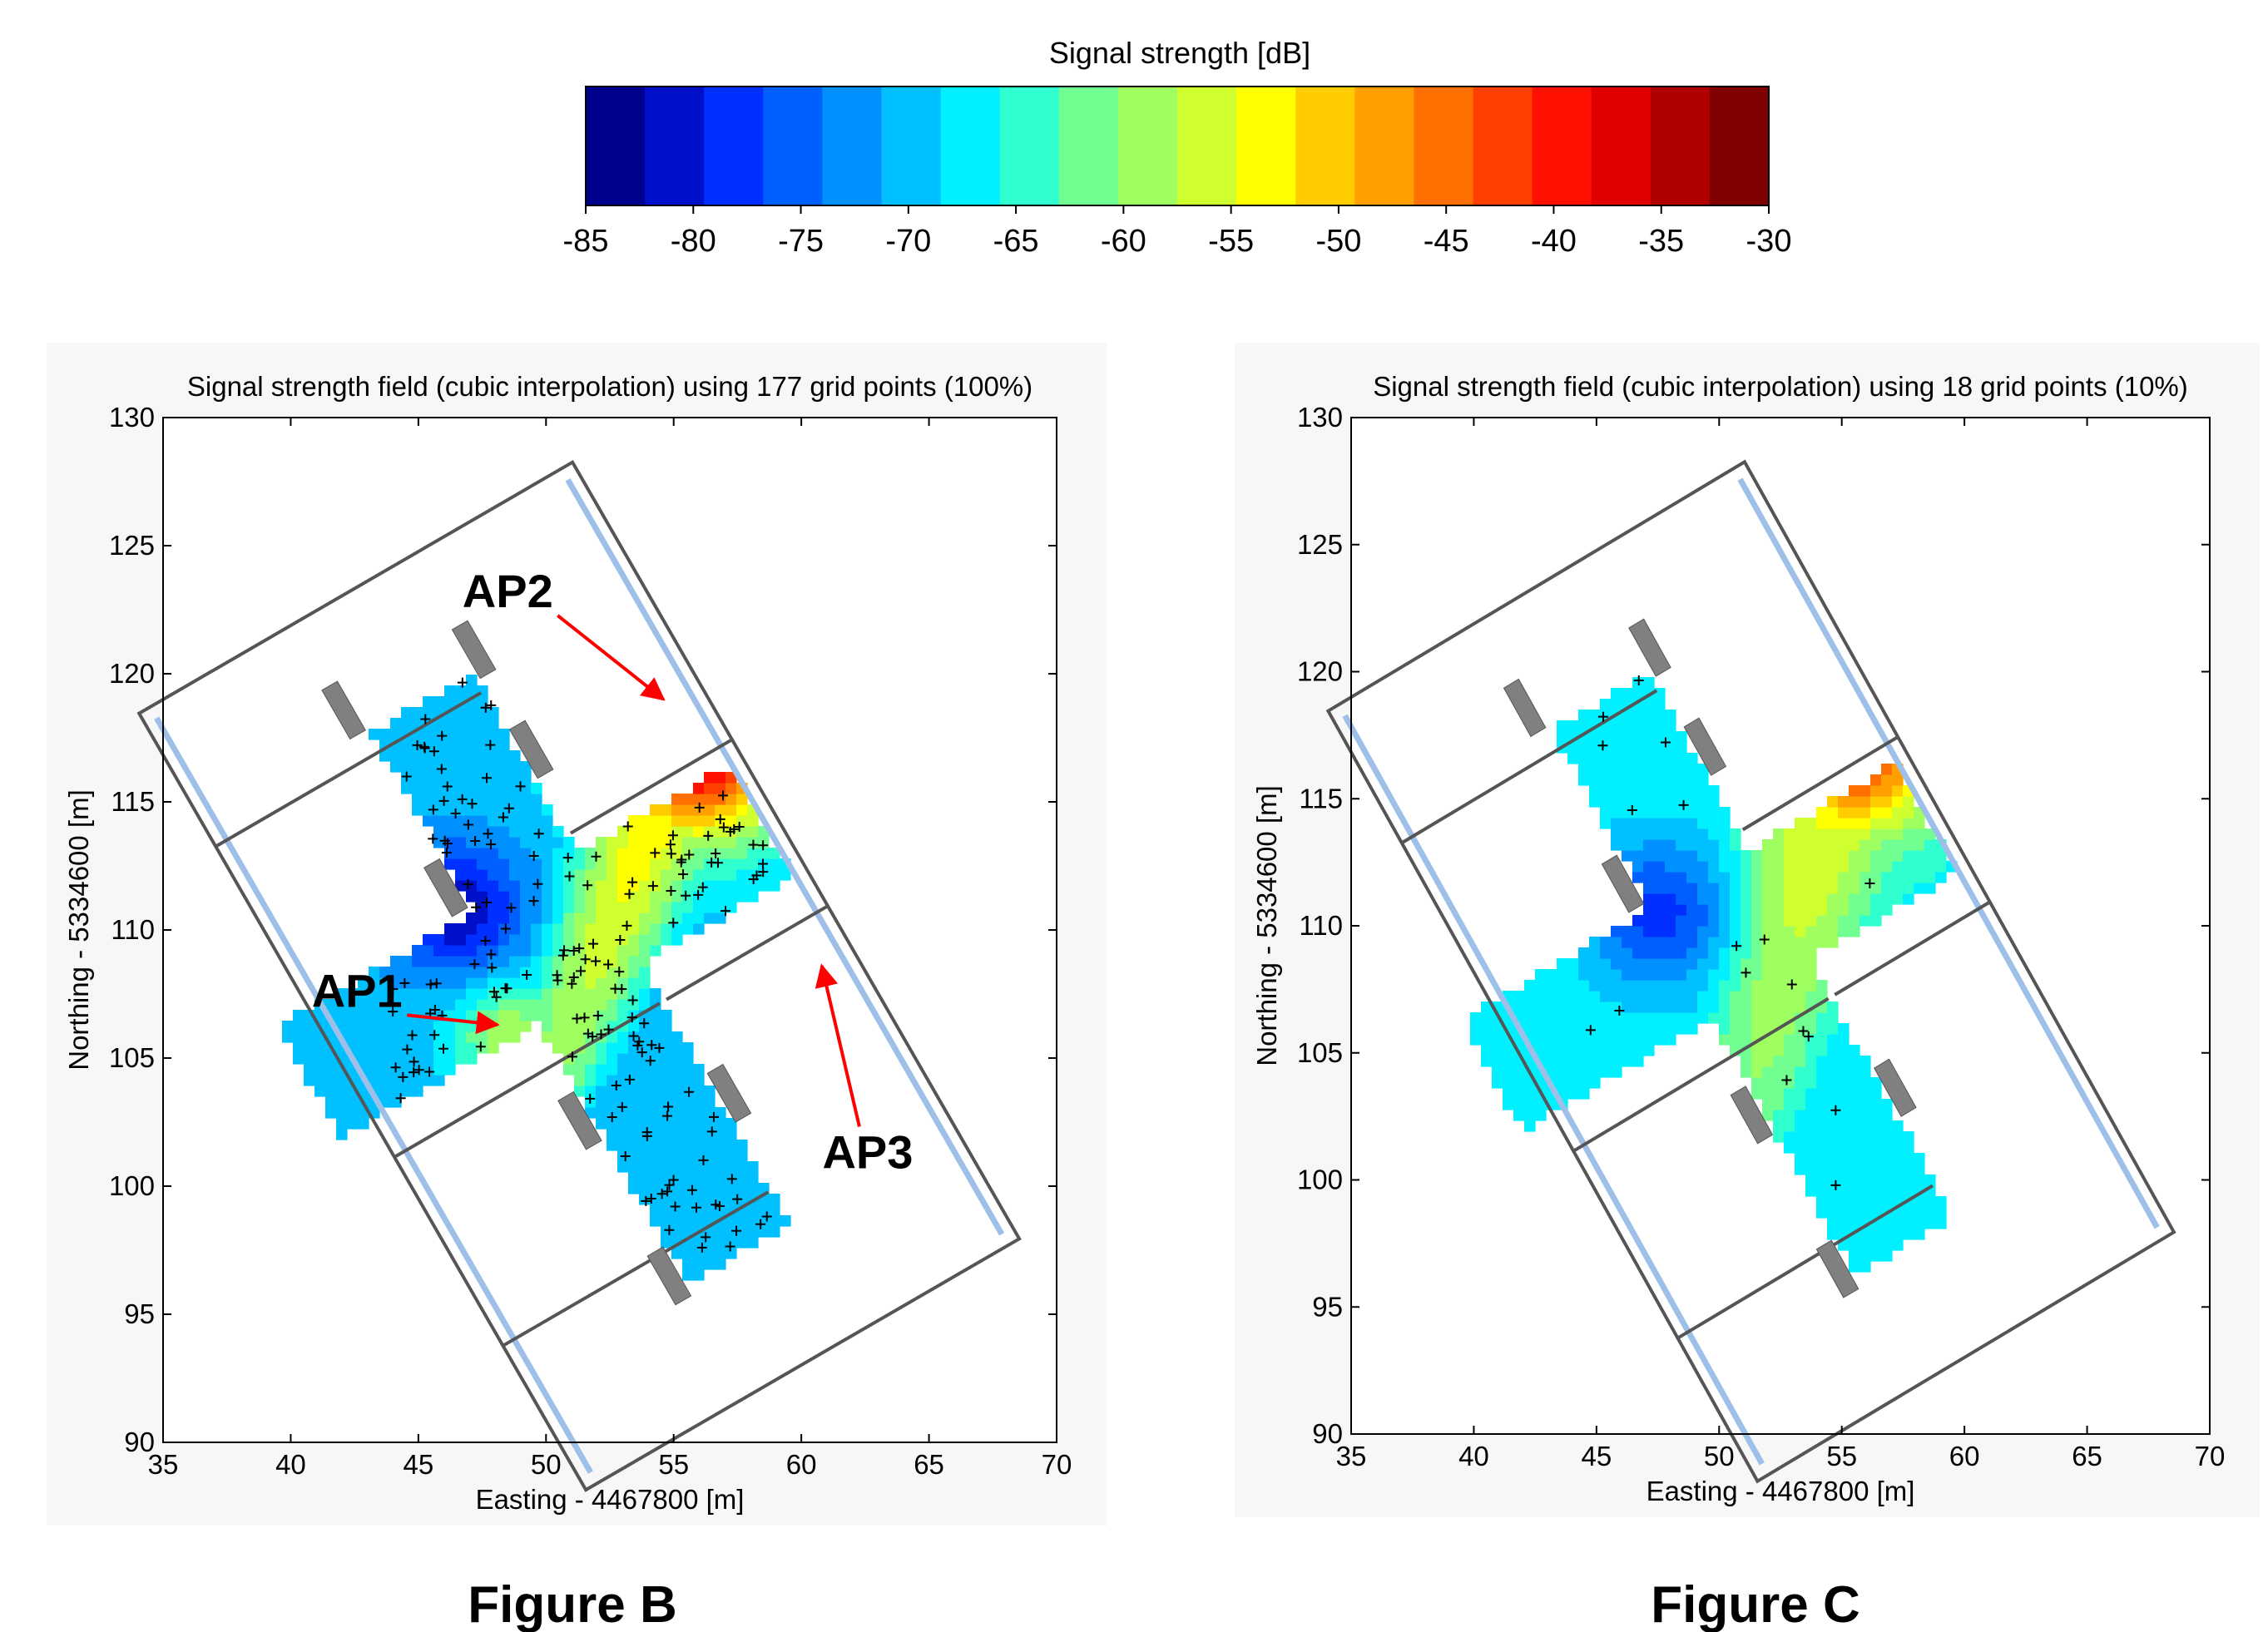 The height and width of the screenshot is (1632, 2268). I want to click on y-tick-label: 100, so click(1320, 1180).